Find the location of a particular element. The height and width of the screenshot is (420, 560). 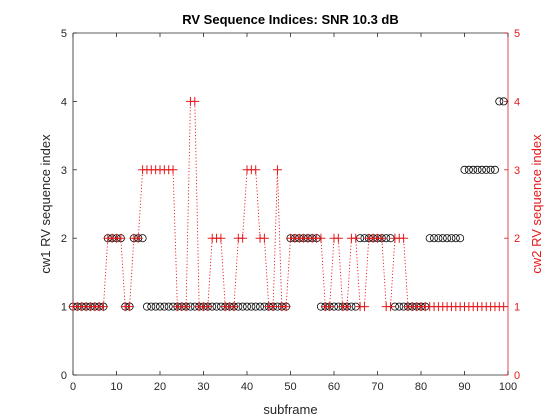

x-tick-label: 90 is located at coordinates (464, 387).